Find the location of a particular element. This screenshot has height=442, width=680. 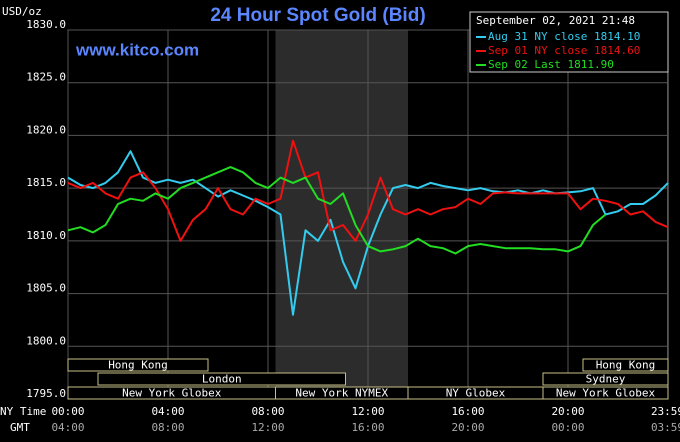

legend-label: Sep 02 Last 1811.90 is located at coordinates (551, 64).